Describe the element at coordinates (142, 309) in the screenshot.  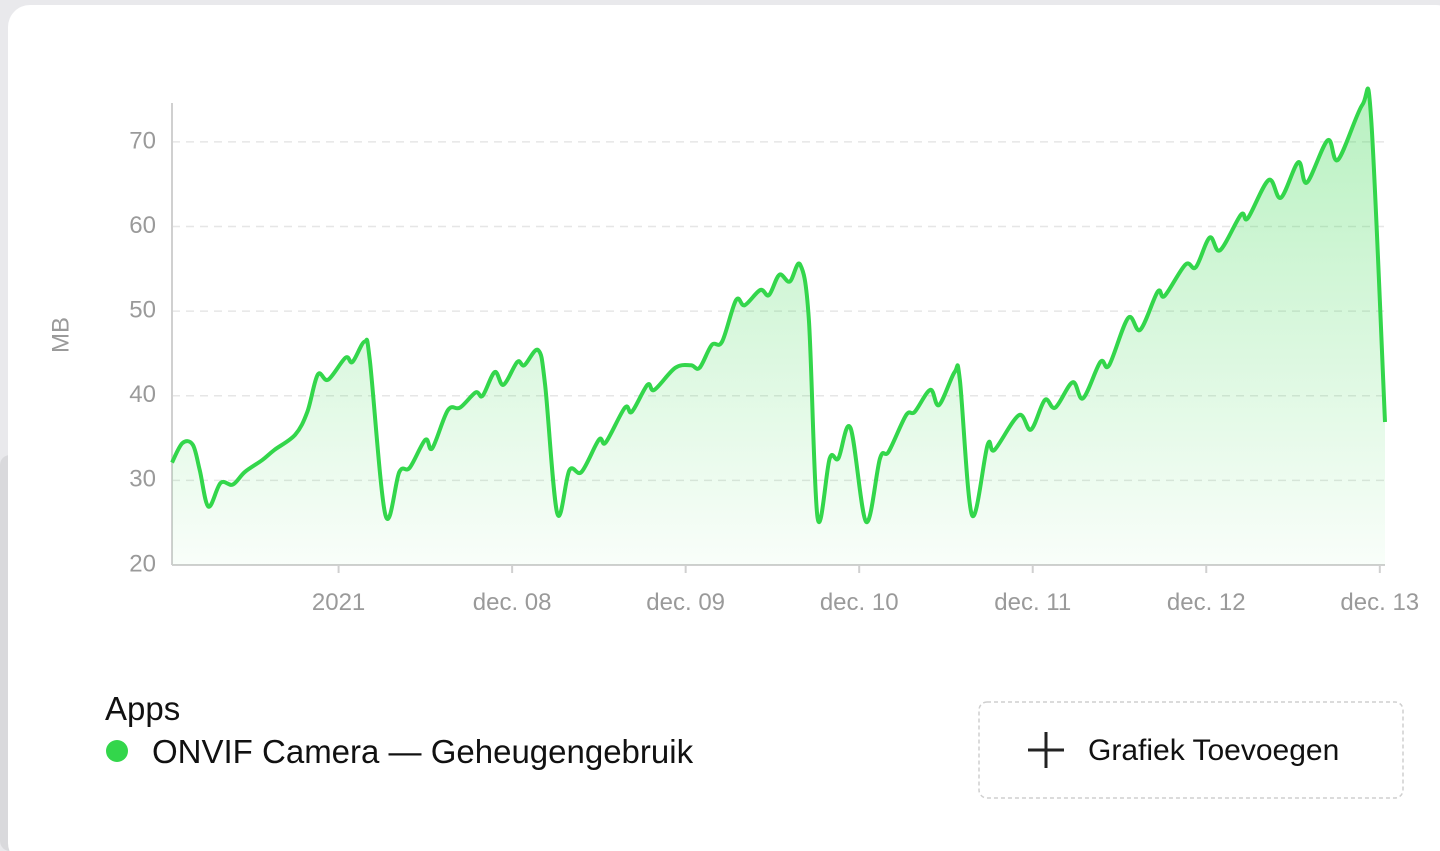
I see `y-tick-label: 50` at that location.